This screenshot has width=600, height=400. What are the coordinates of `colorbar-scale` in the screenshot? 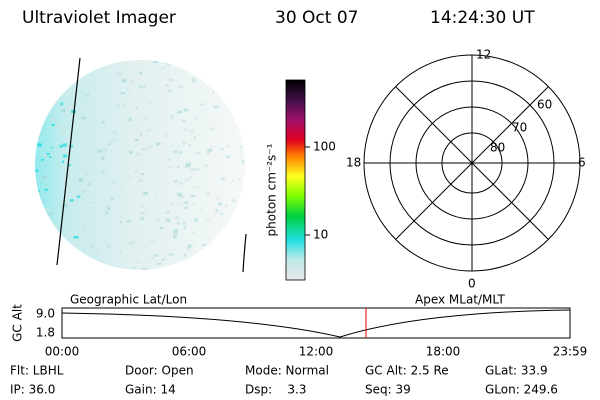 It's located at (295, 180).